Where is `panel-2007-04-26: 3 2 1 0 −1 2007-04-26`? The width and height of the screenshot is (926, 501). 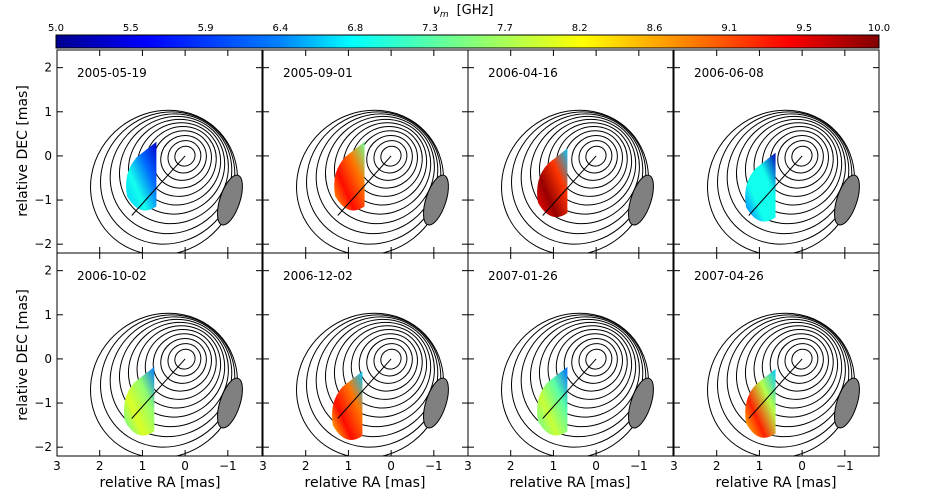
panel-2007-04-26: 3 2 1 0 −1 2007-04-26 is located at coordinates (775, 362).